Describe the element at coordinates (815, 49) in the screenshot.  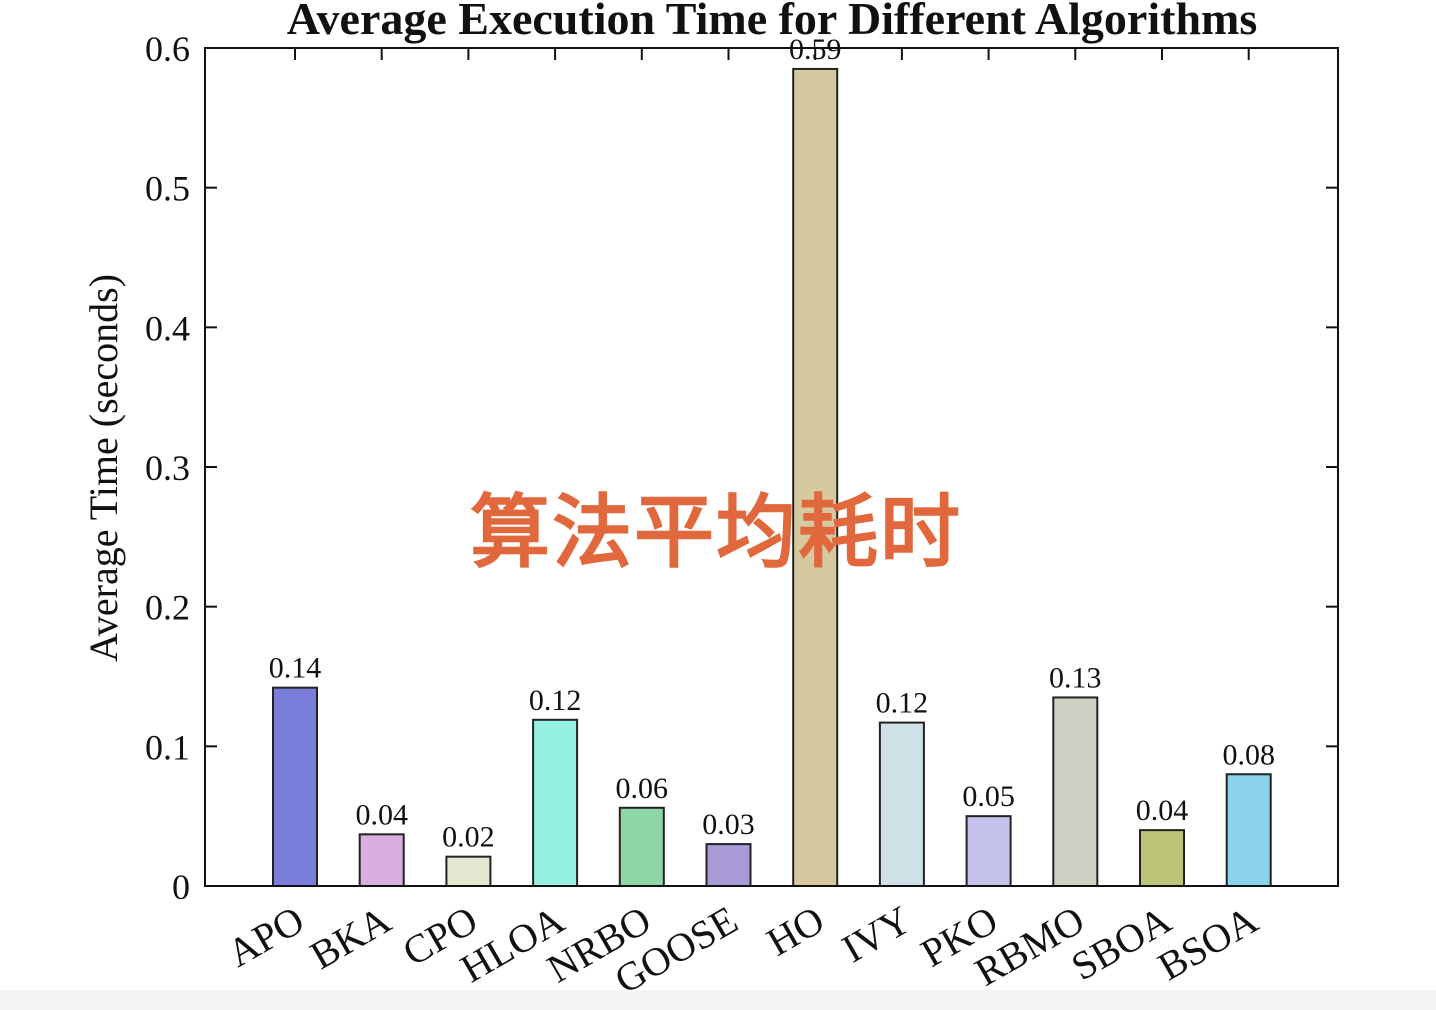
I see `bar-value-label: 0.59` at that location.